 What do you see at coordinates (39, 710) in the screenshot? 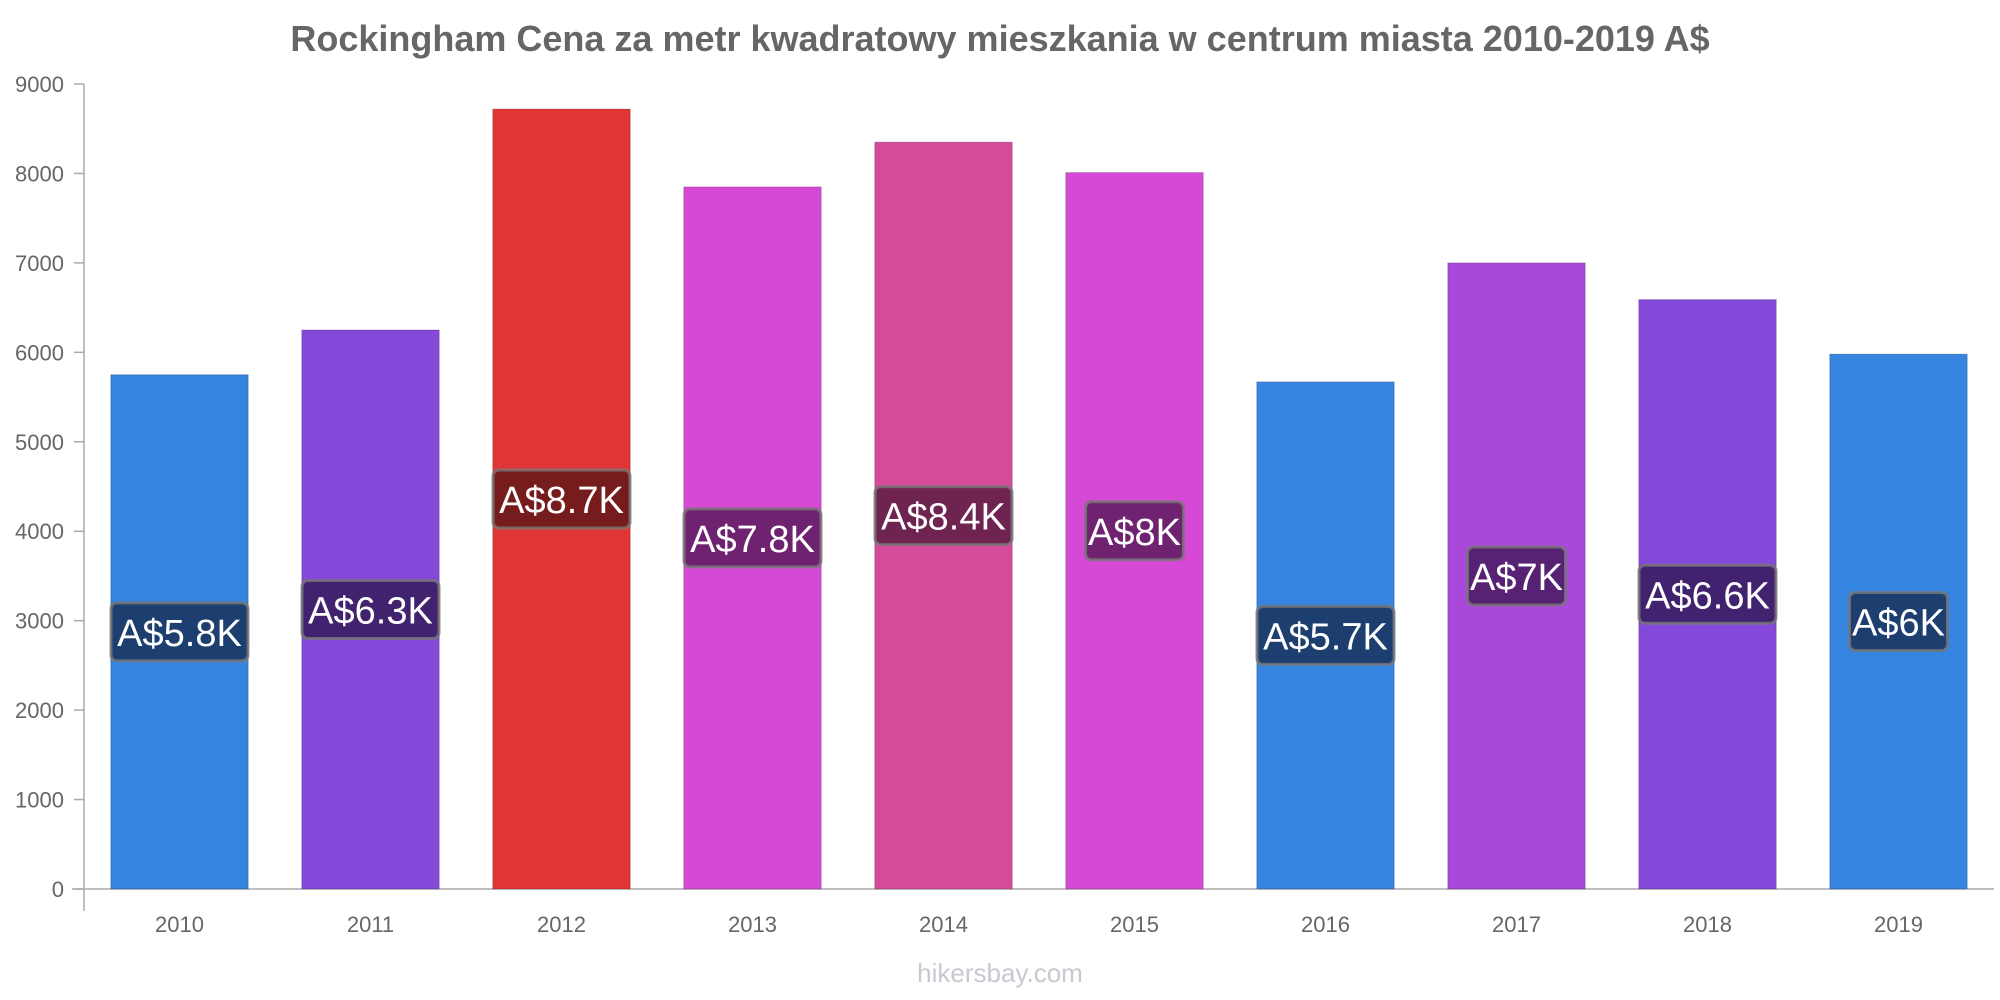
I see `y-tick-label: 2000` at bounding box center [39, 710].